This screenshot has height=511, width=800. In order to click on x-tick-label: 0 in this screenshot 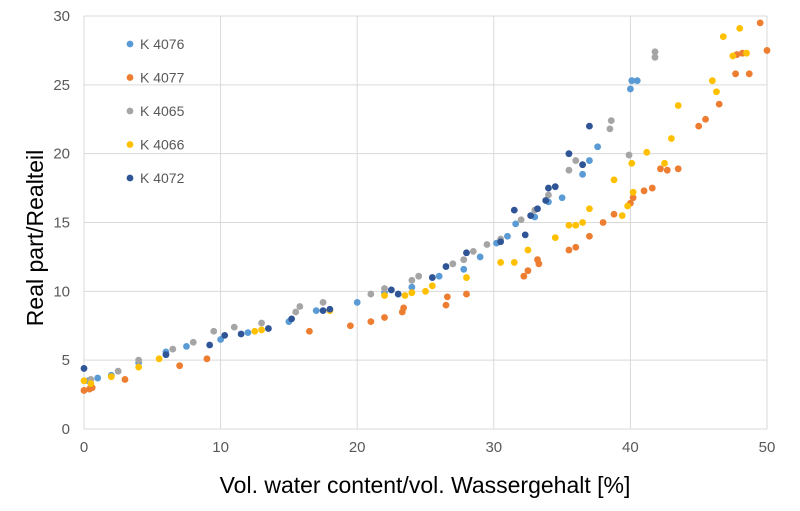, I will do `click(84, 447)`.